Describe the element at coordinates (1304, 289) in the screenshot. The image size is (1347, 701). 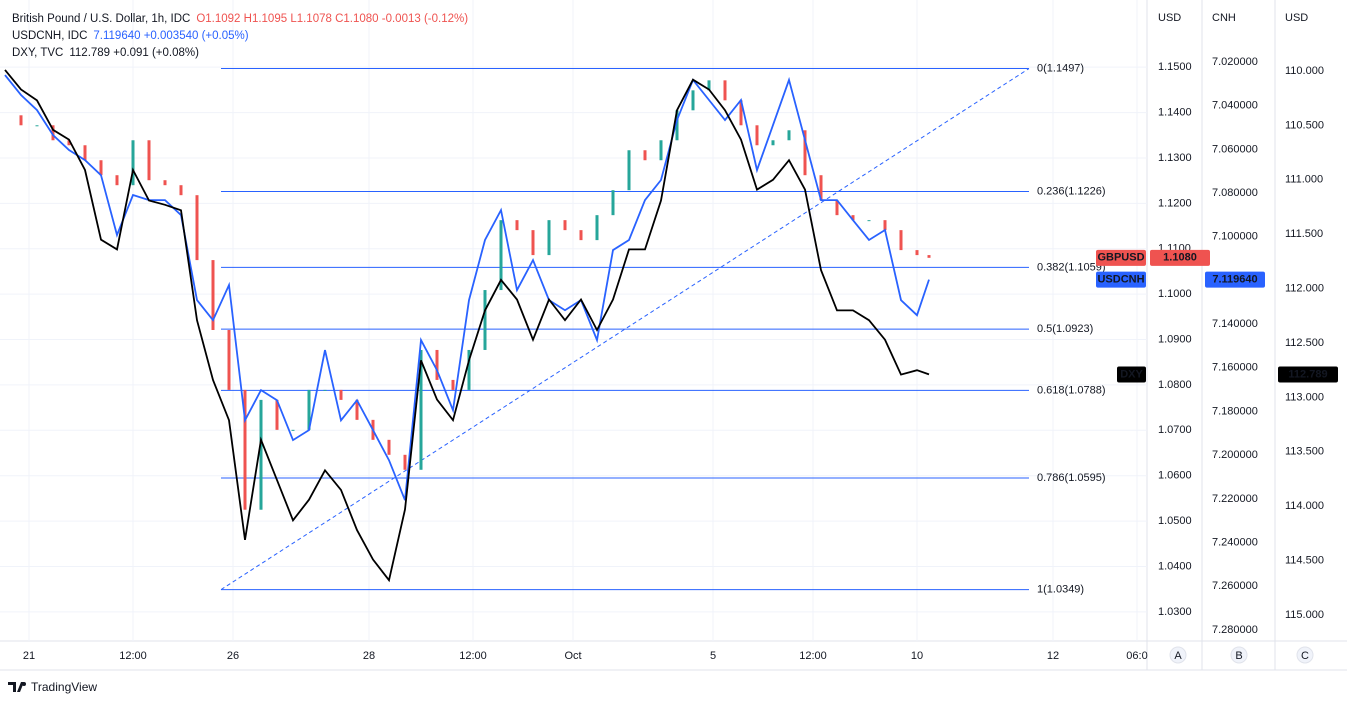
I see `y-tick-label: 112.000` at that location.